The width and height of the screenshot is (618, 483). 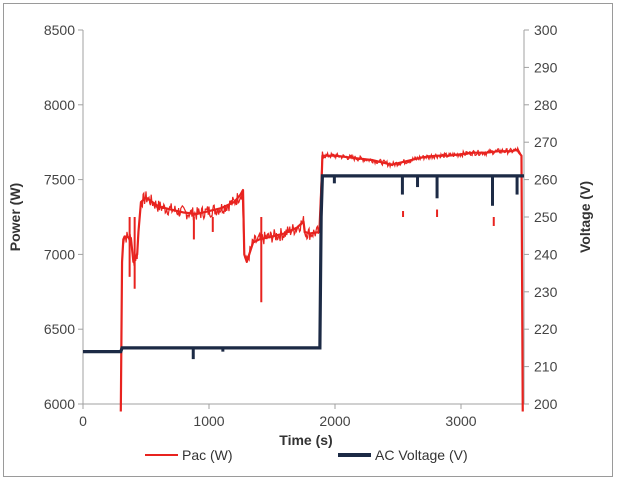 What do you see at coordinates (546, 217) in the screenshot?
I see `right-tick-label: 250` at bounding box center [546, 217].